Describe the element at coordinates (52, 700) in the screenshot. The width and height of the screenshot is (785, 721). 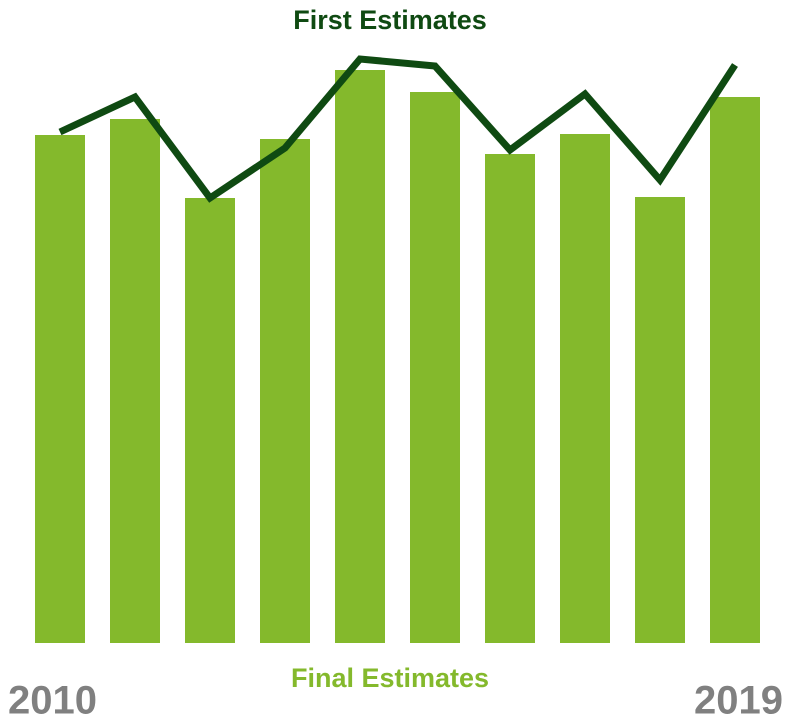
I see `x-tick-label: 2010` at that location.